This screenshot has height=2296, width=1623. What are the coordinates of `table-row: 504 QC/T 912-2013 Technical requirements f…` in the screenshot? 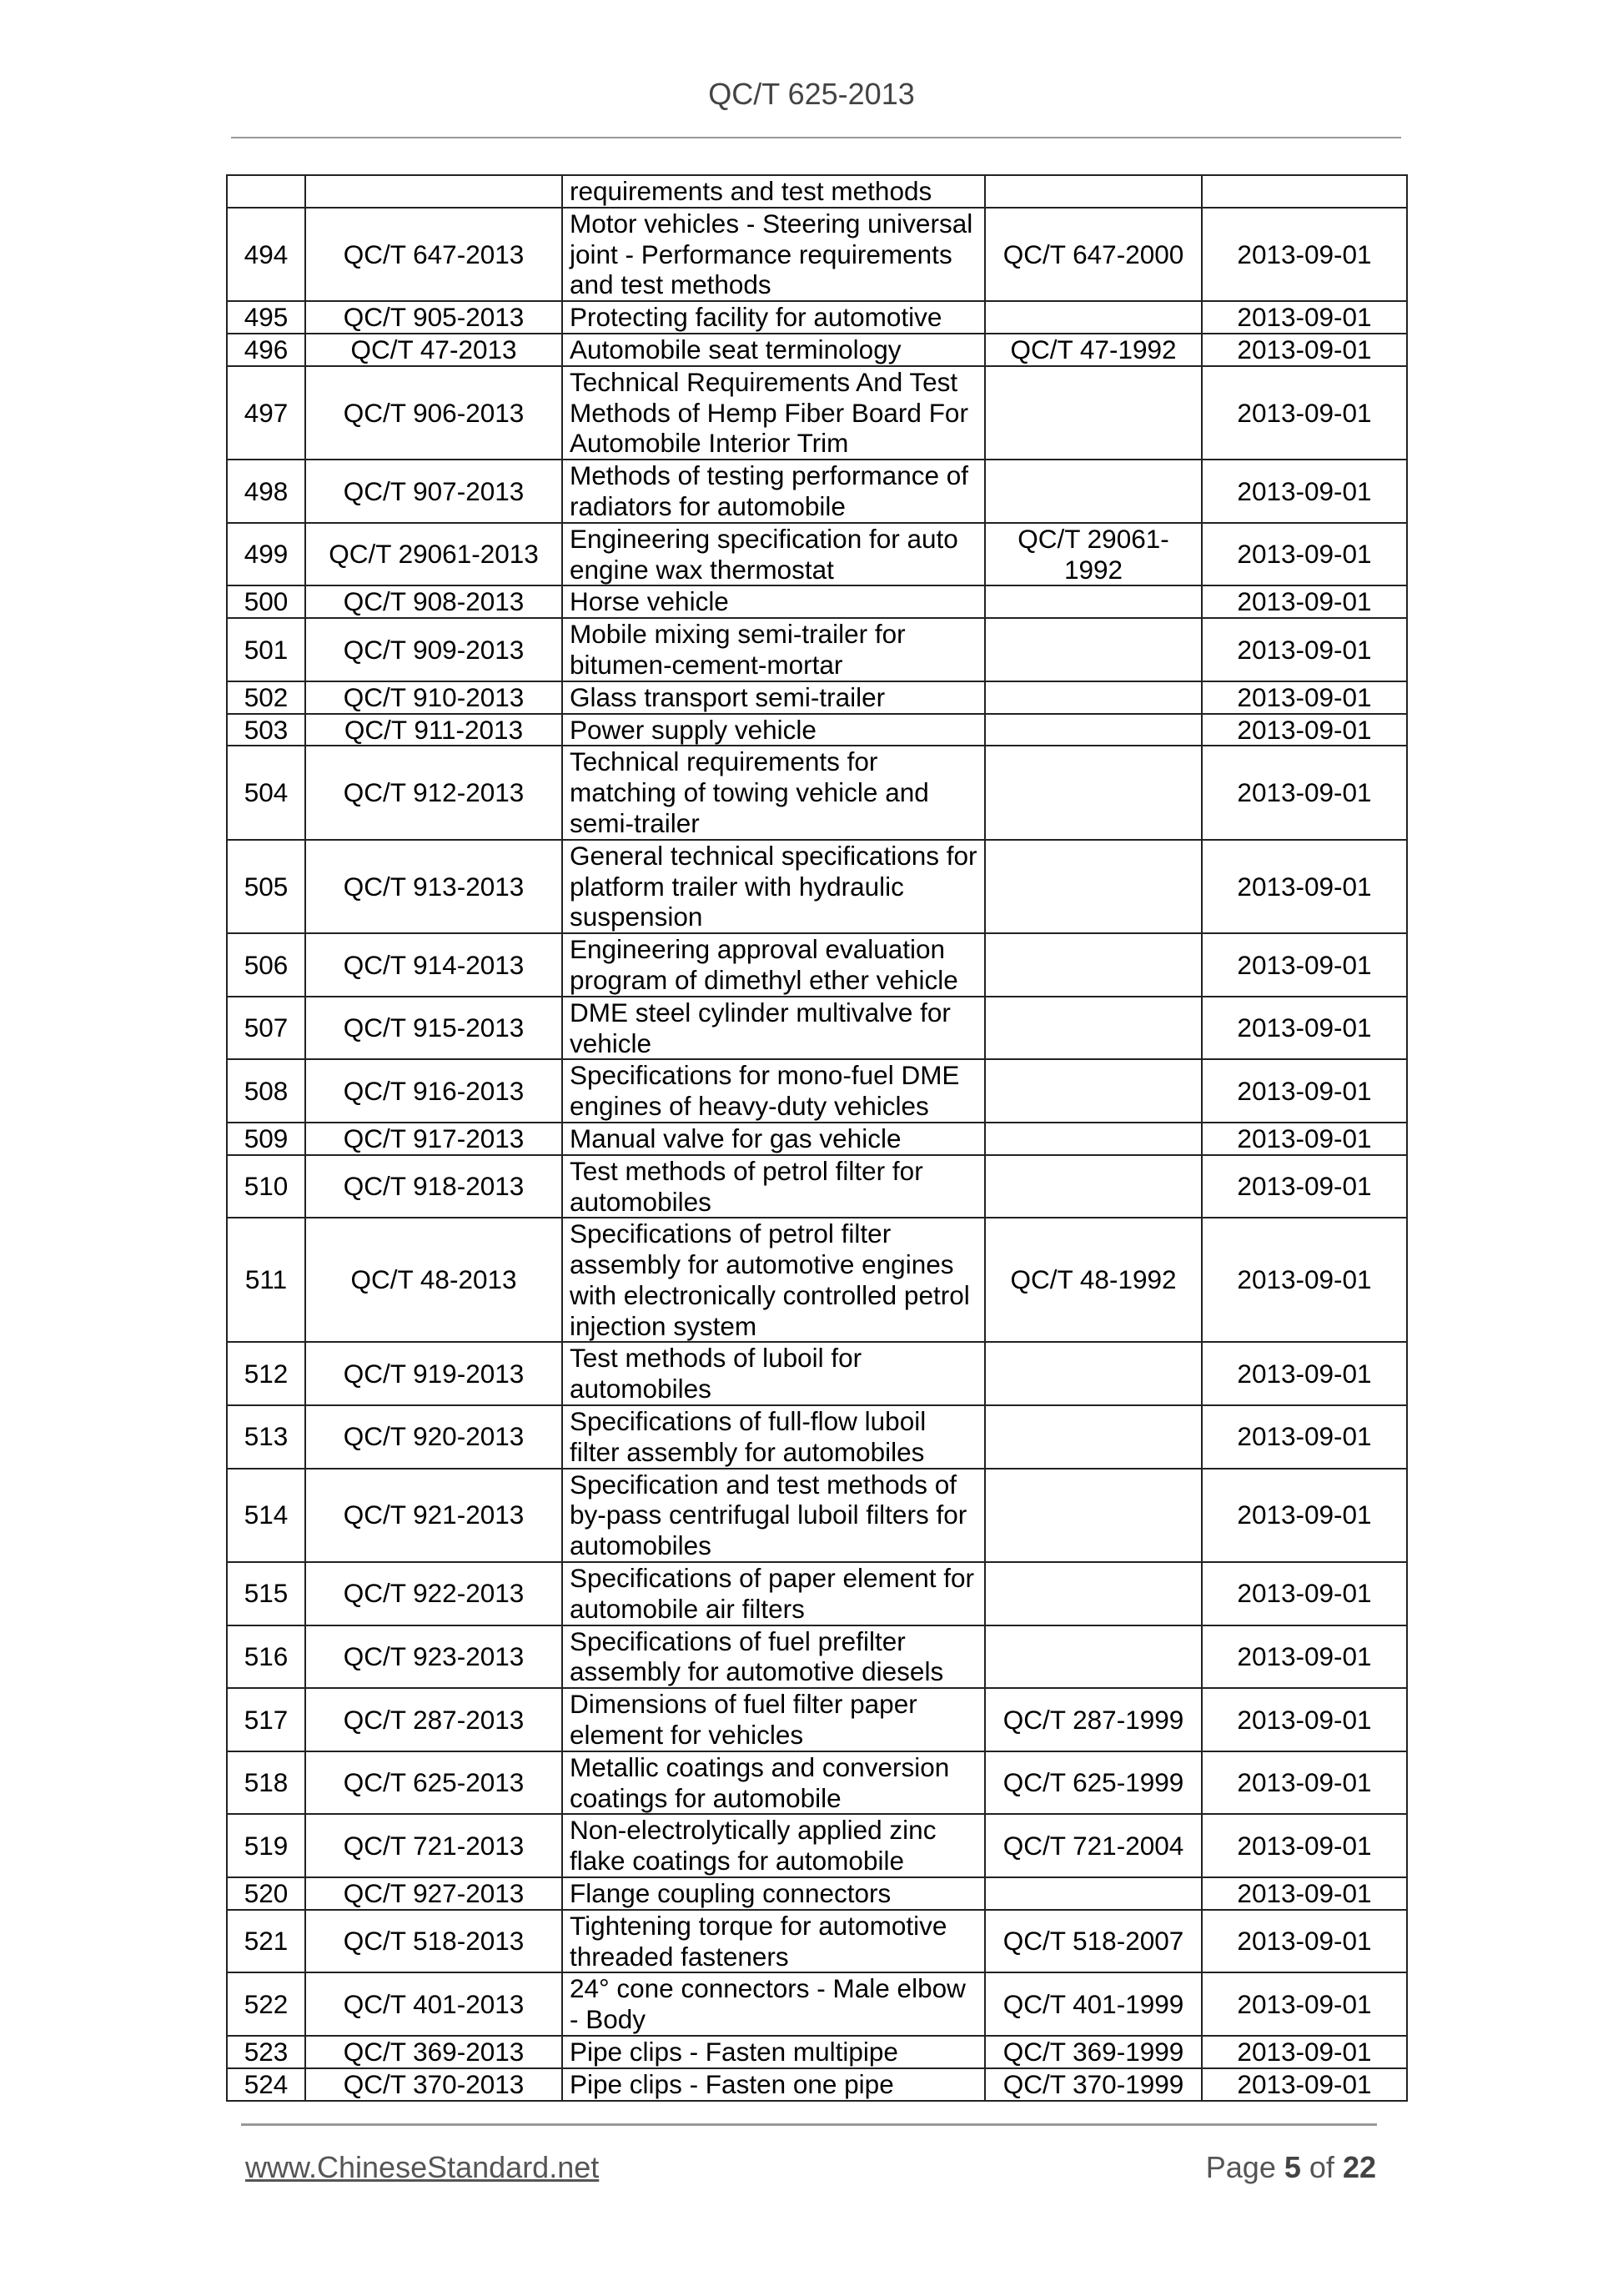 It's located at (817, 793).